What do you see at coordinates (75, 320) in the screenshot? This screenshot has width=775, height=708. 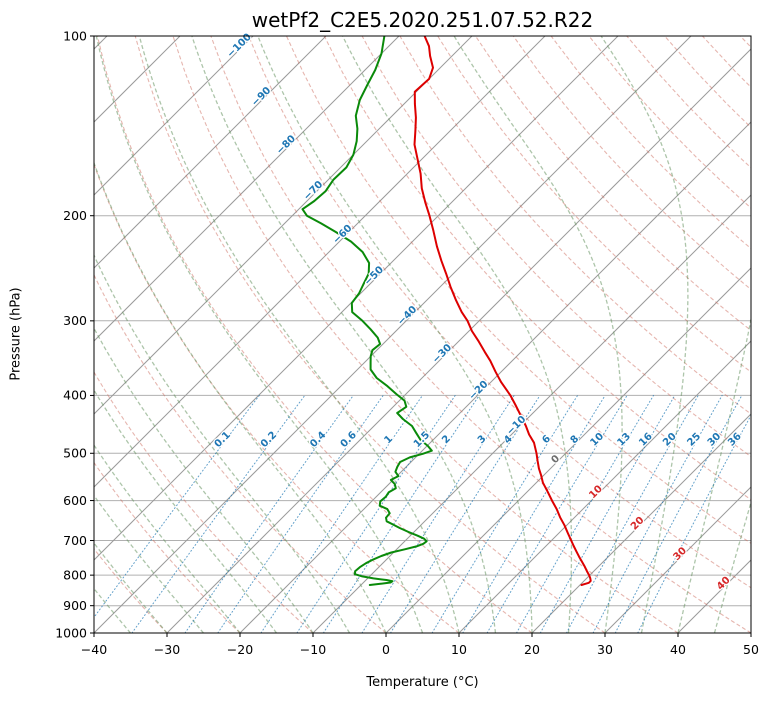 I see `svg-text: 300` at bounding box center [75, 320].